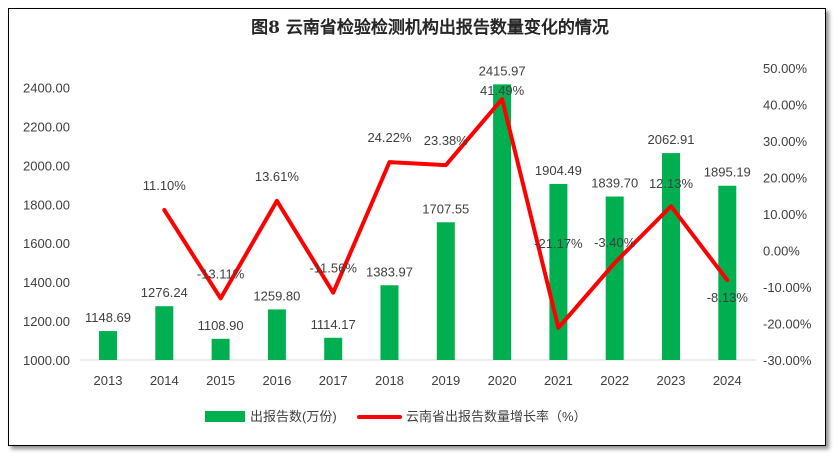 This screenshot has height=457, width=840. What do you see at coordinates (389, 380) in the screenshot?
I see `x-axis-tick: 2018` at bounding box center [389, 380].